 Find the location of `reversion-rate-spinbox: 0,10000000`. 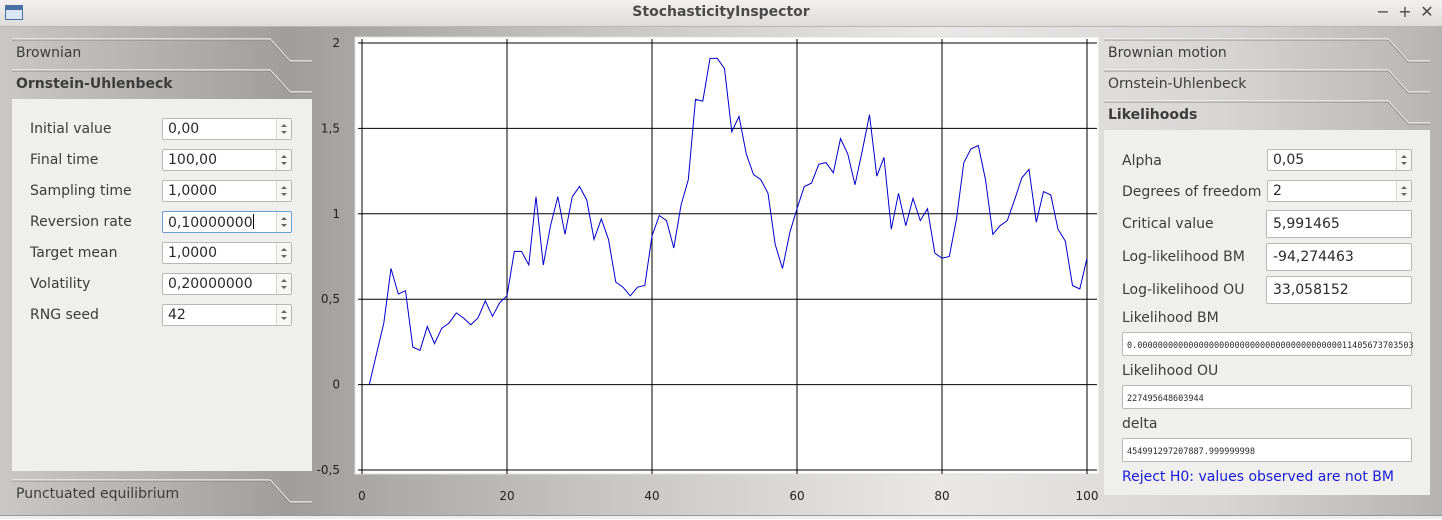

reversion-rate-spinbox: 0,10000000 is located at coordinates (227, 222).